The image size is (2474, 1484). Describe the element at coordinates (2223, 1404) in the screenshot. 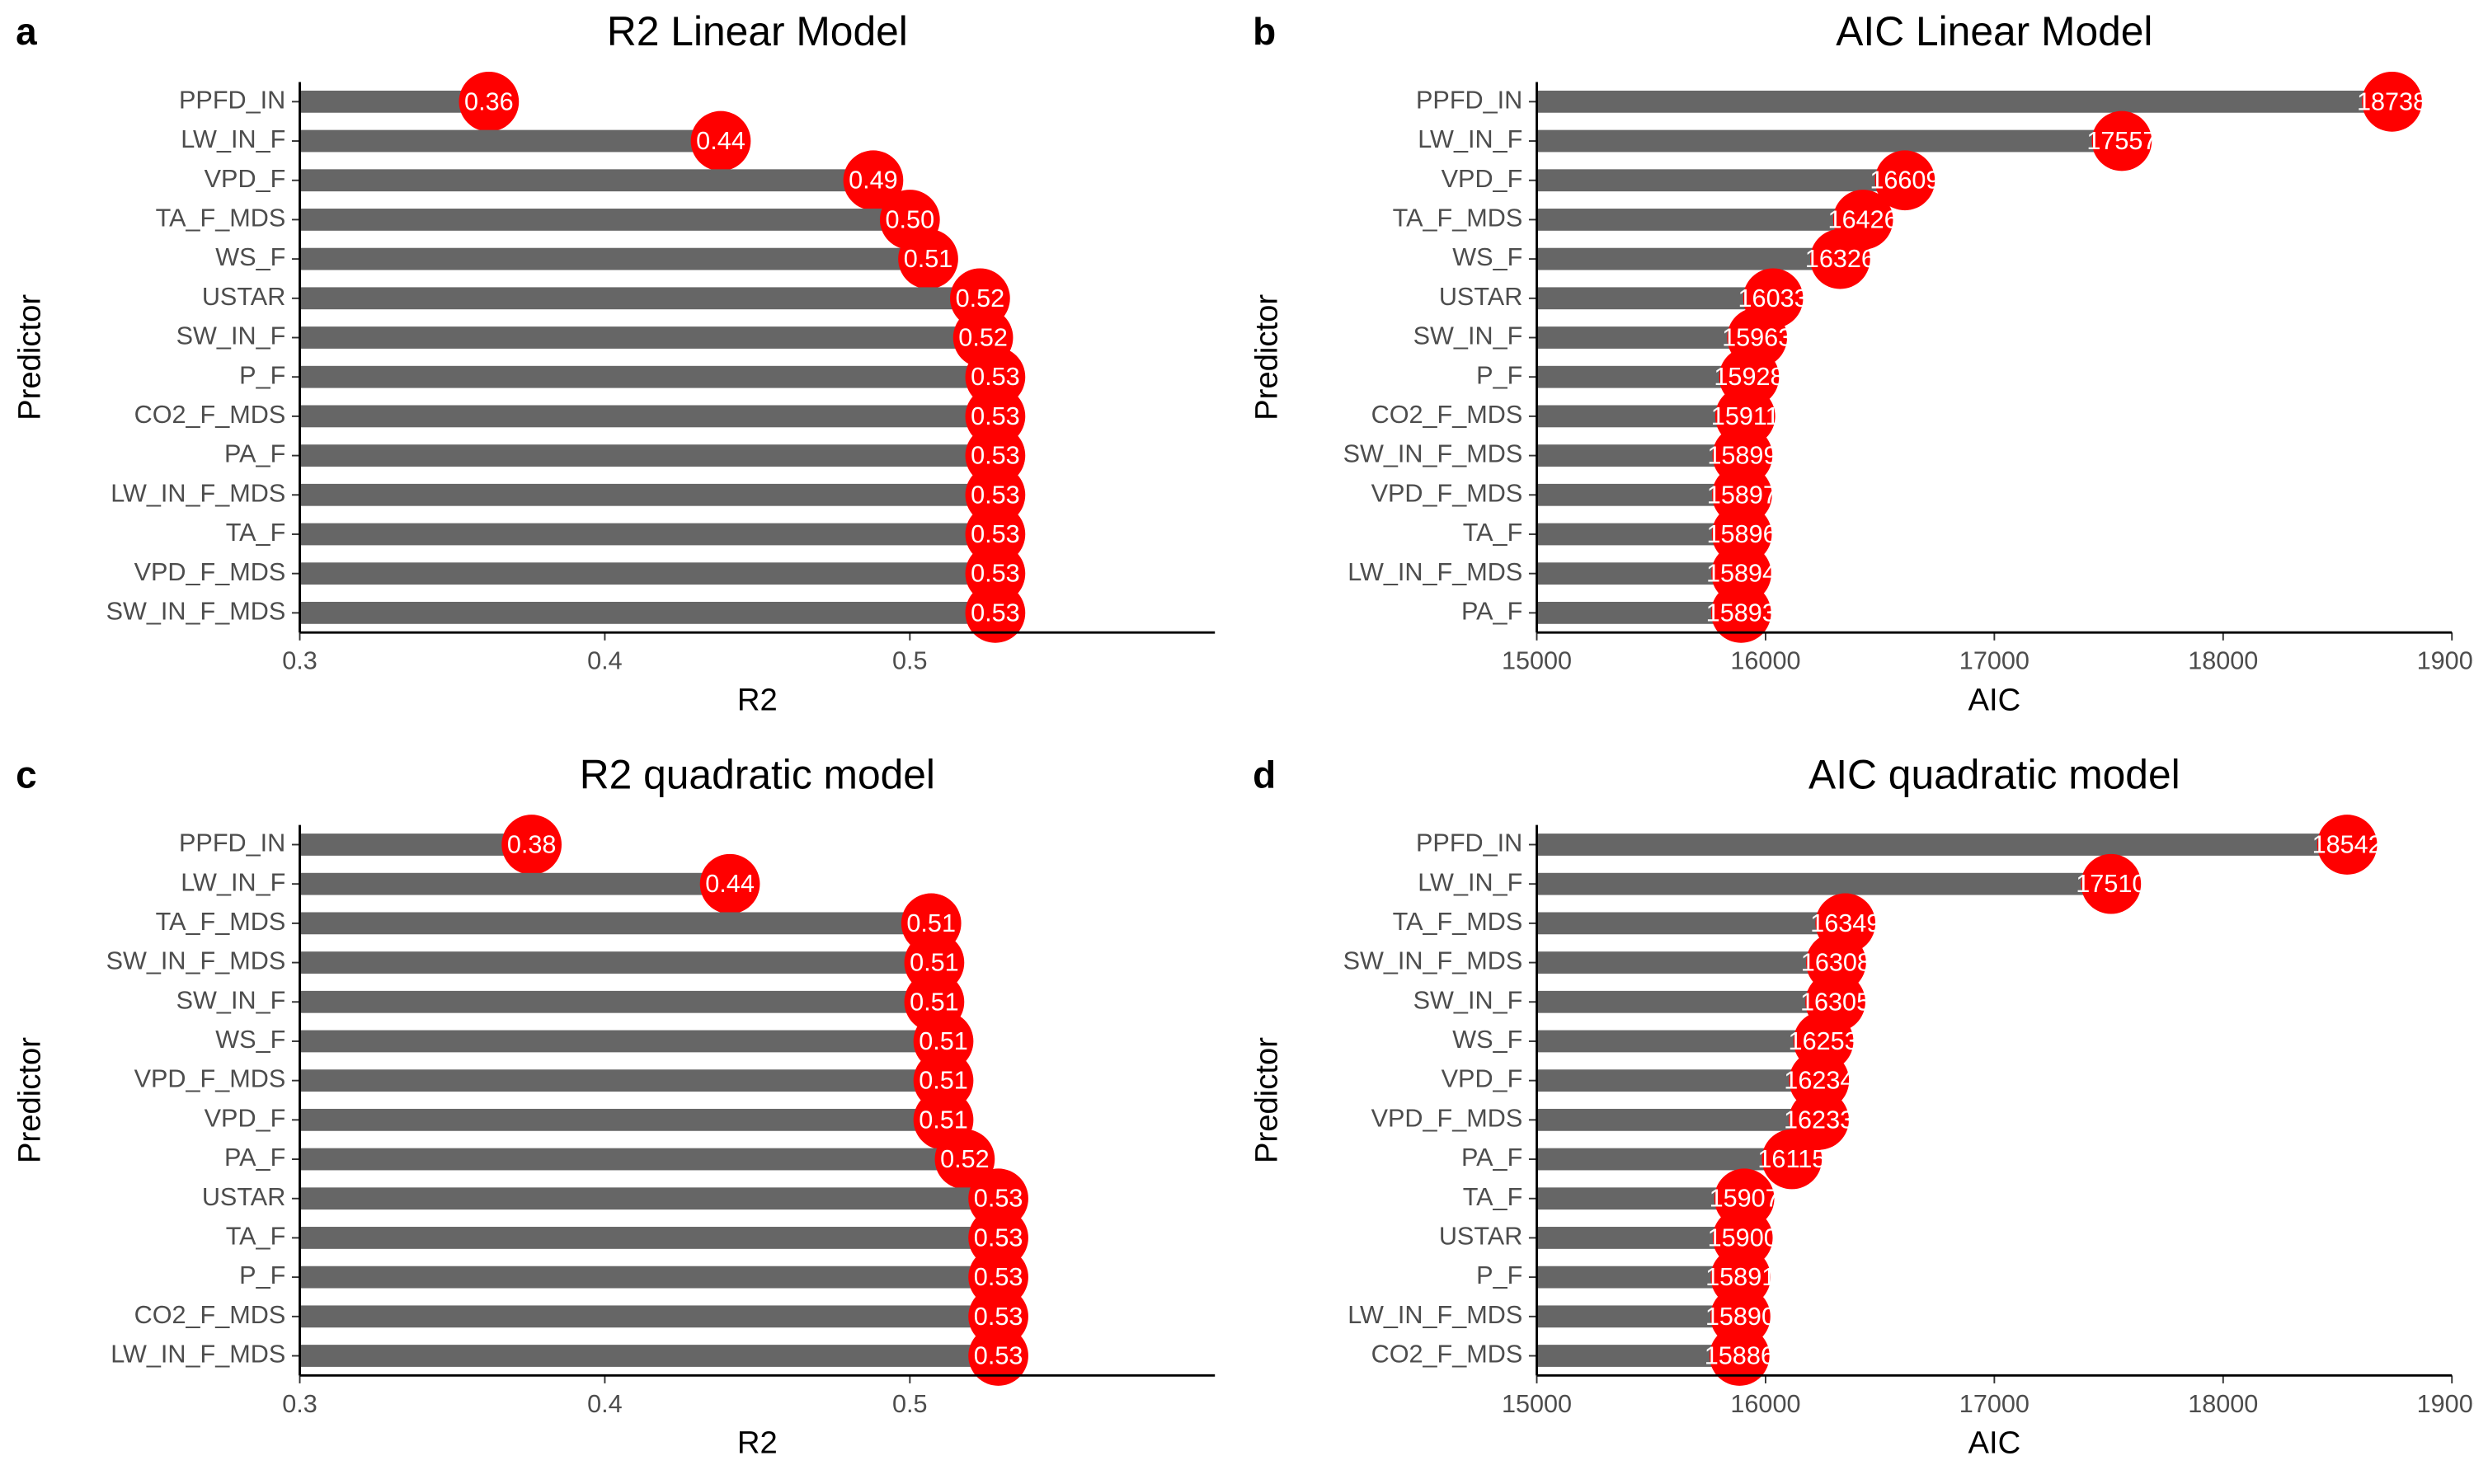

I see `x-tick-label: 18000` at that location.